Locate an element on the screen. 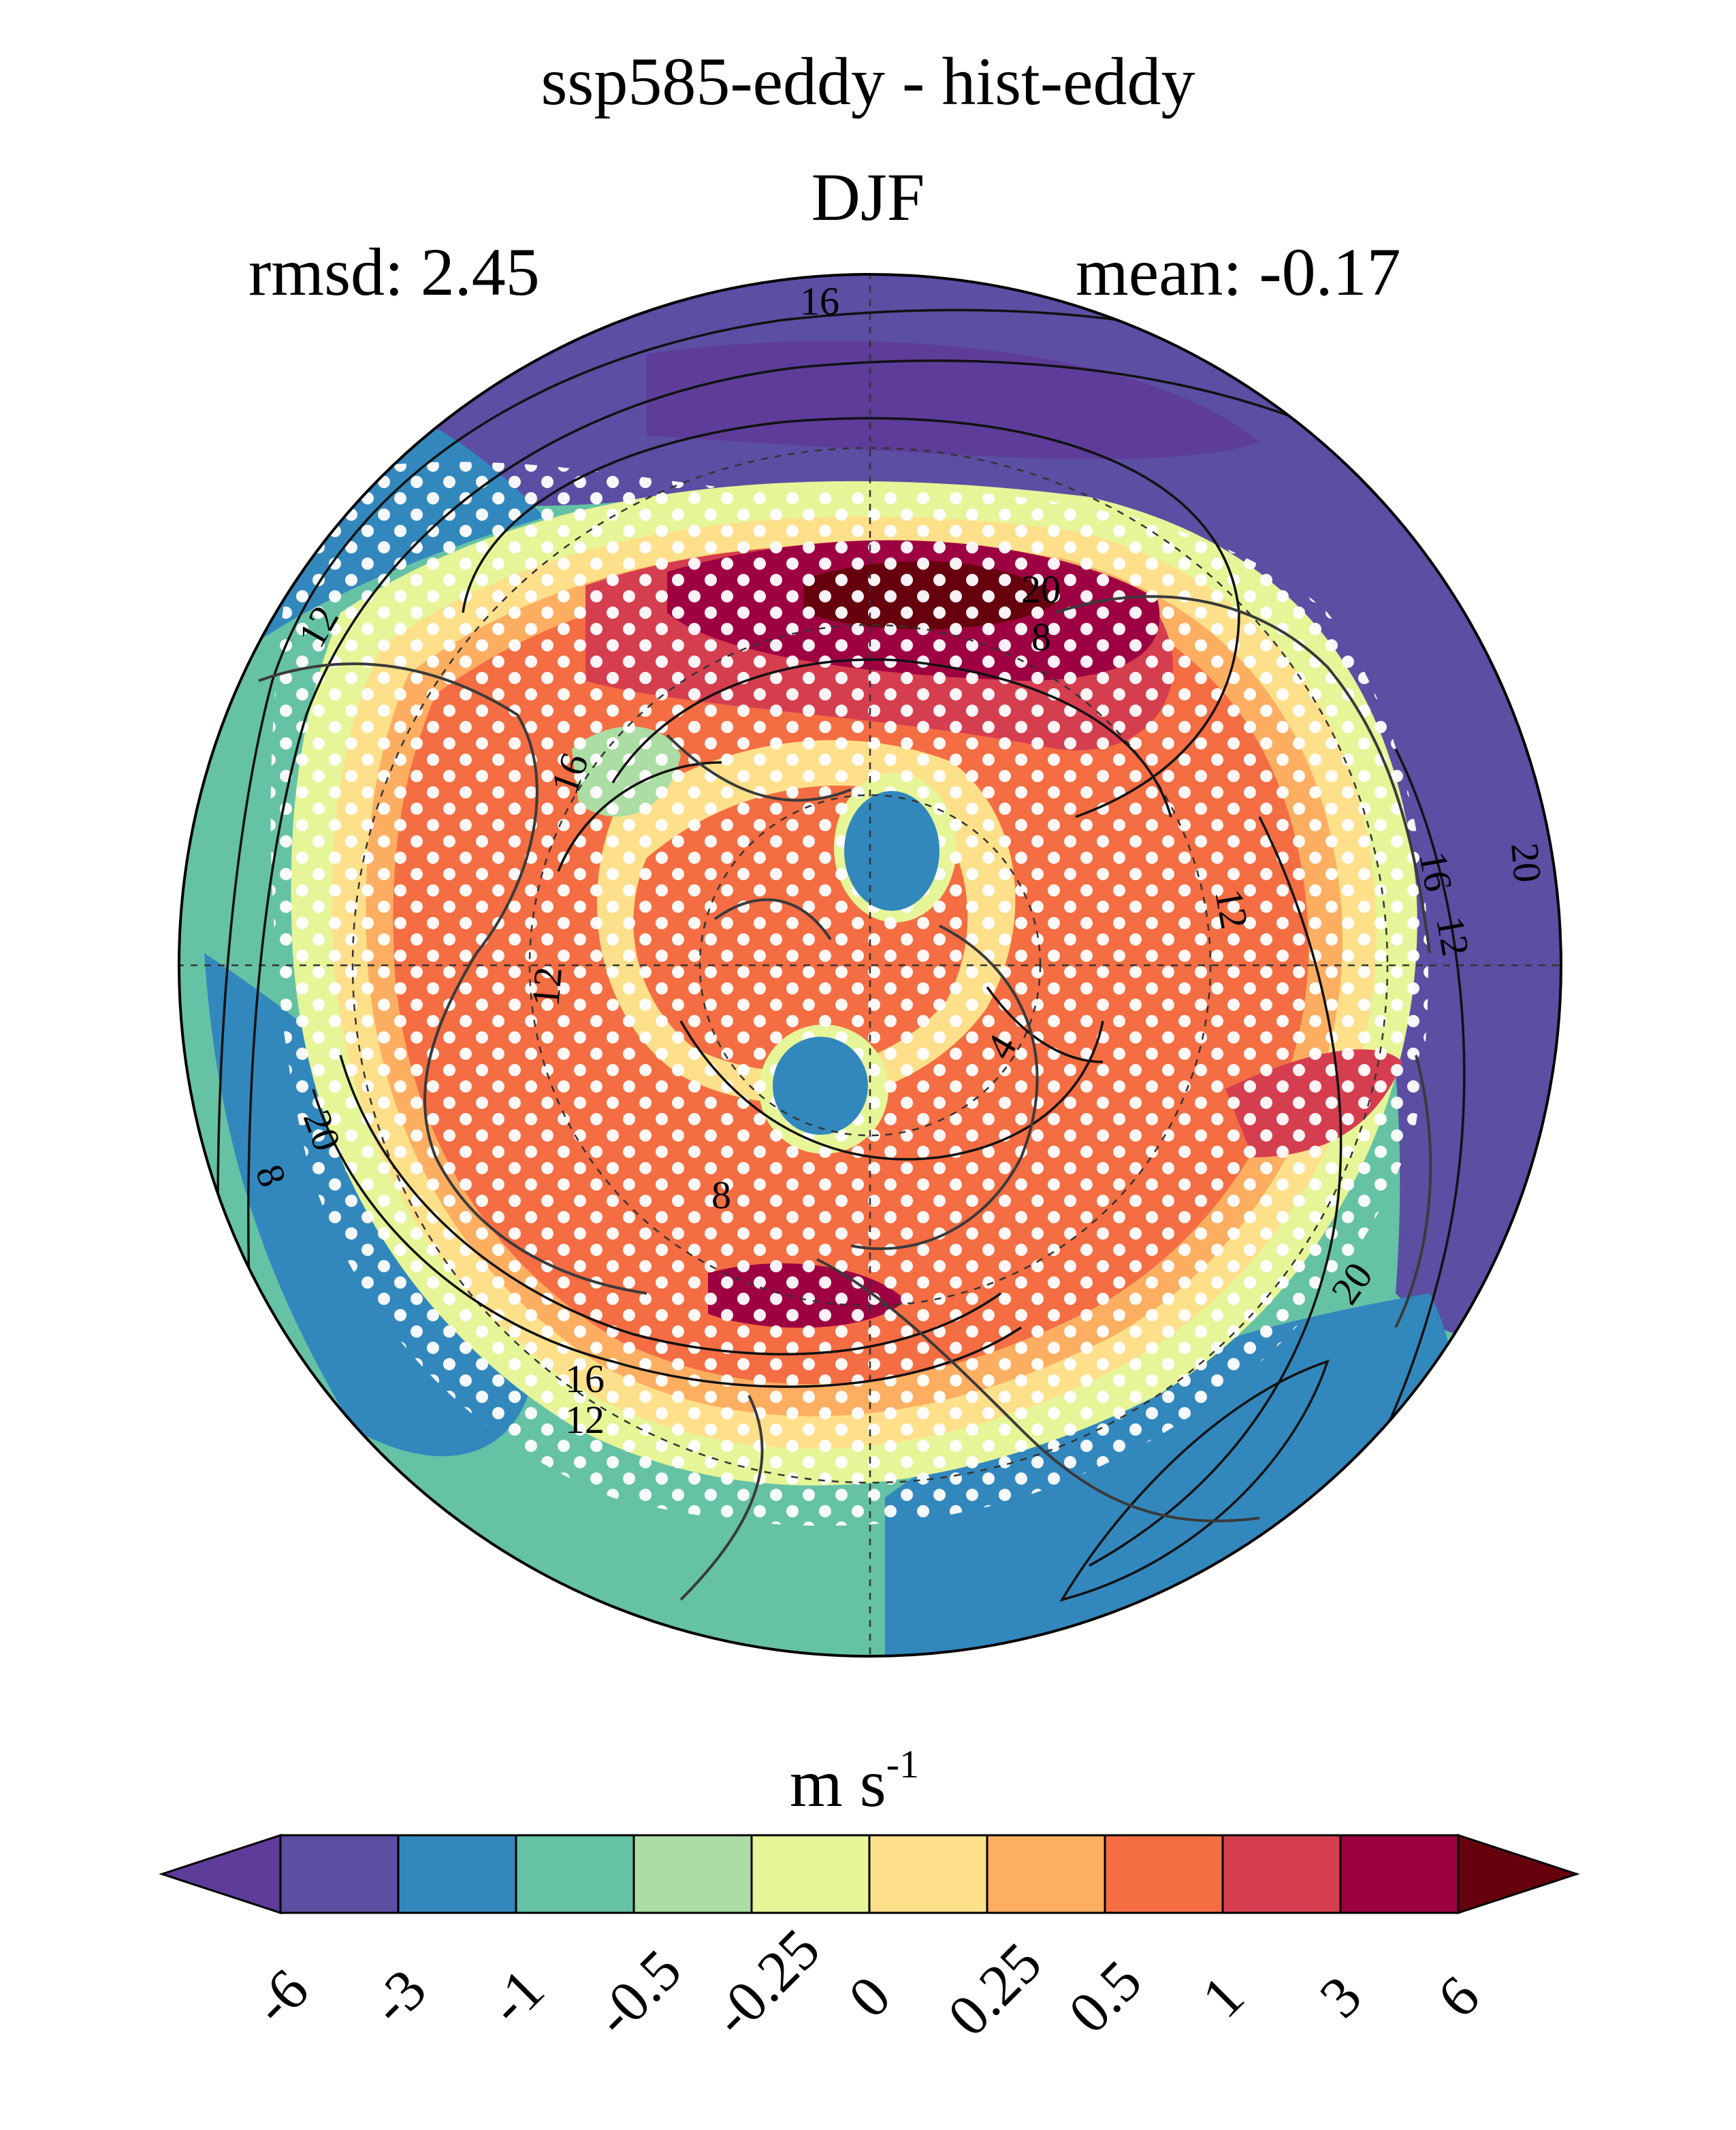 This screenshot has width=1736, height=2130. colorbar-tick-label: 1 is located at coordinates (1223, 1997).